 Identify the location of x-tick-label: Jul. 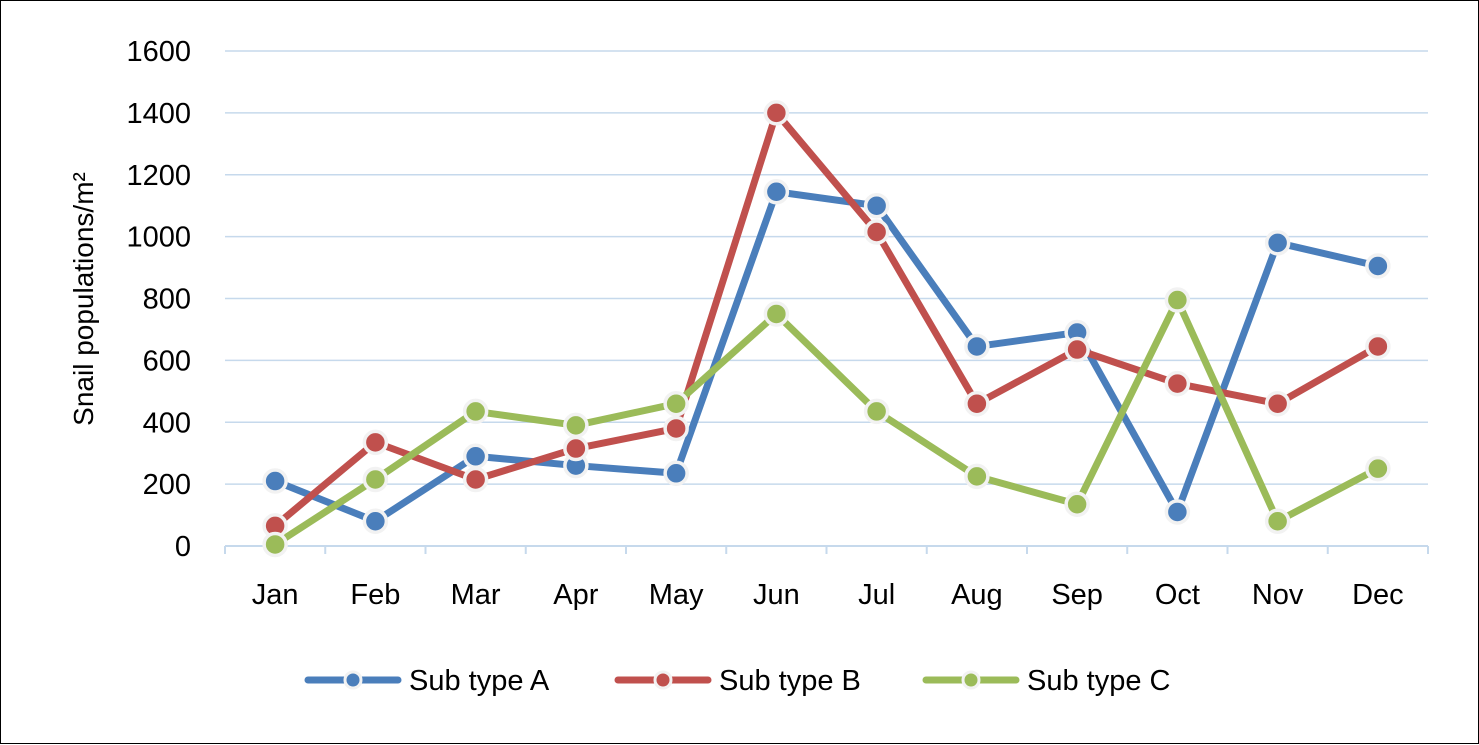
(876, 595).